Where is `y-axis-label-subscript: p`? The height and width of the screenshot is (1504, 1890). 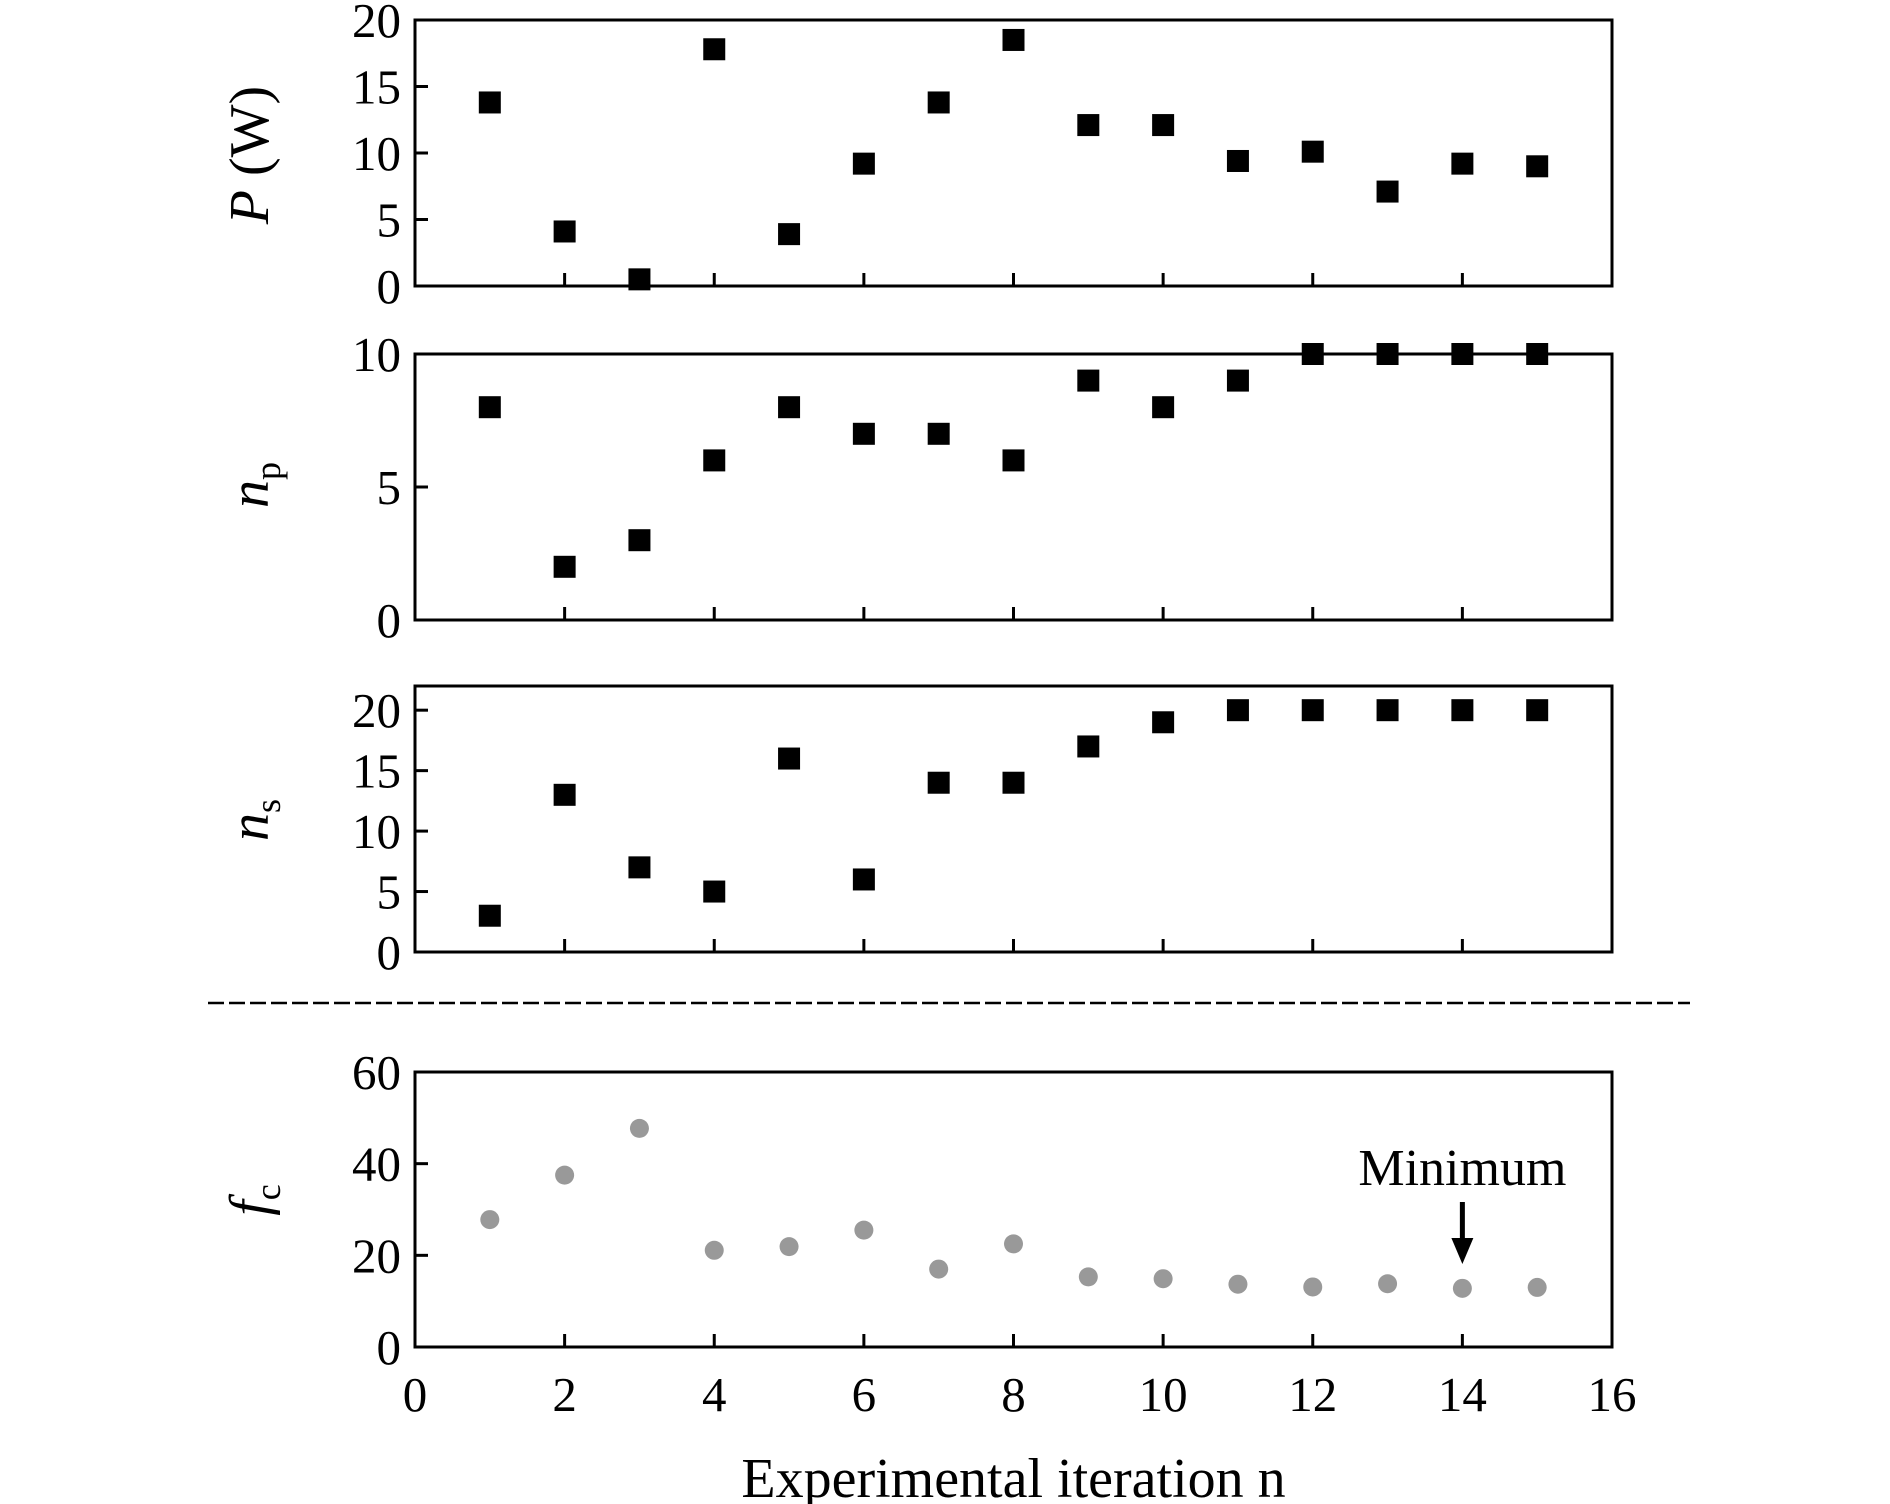 y-axis-label-subscript: p is located at coordinates (268, 471).